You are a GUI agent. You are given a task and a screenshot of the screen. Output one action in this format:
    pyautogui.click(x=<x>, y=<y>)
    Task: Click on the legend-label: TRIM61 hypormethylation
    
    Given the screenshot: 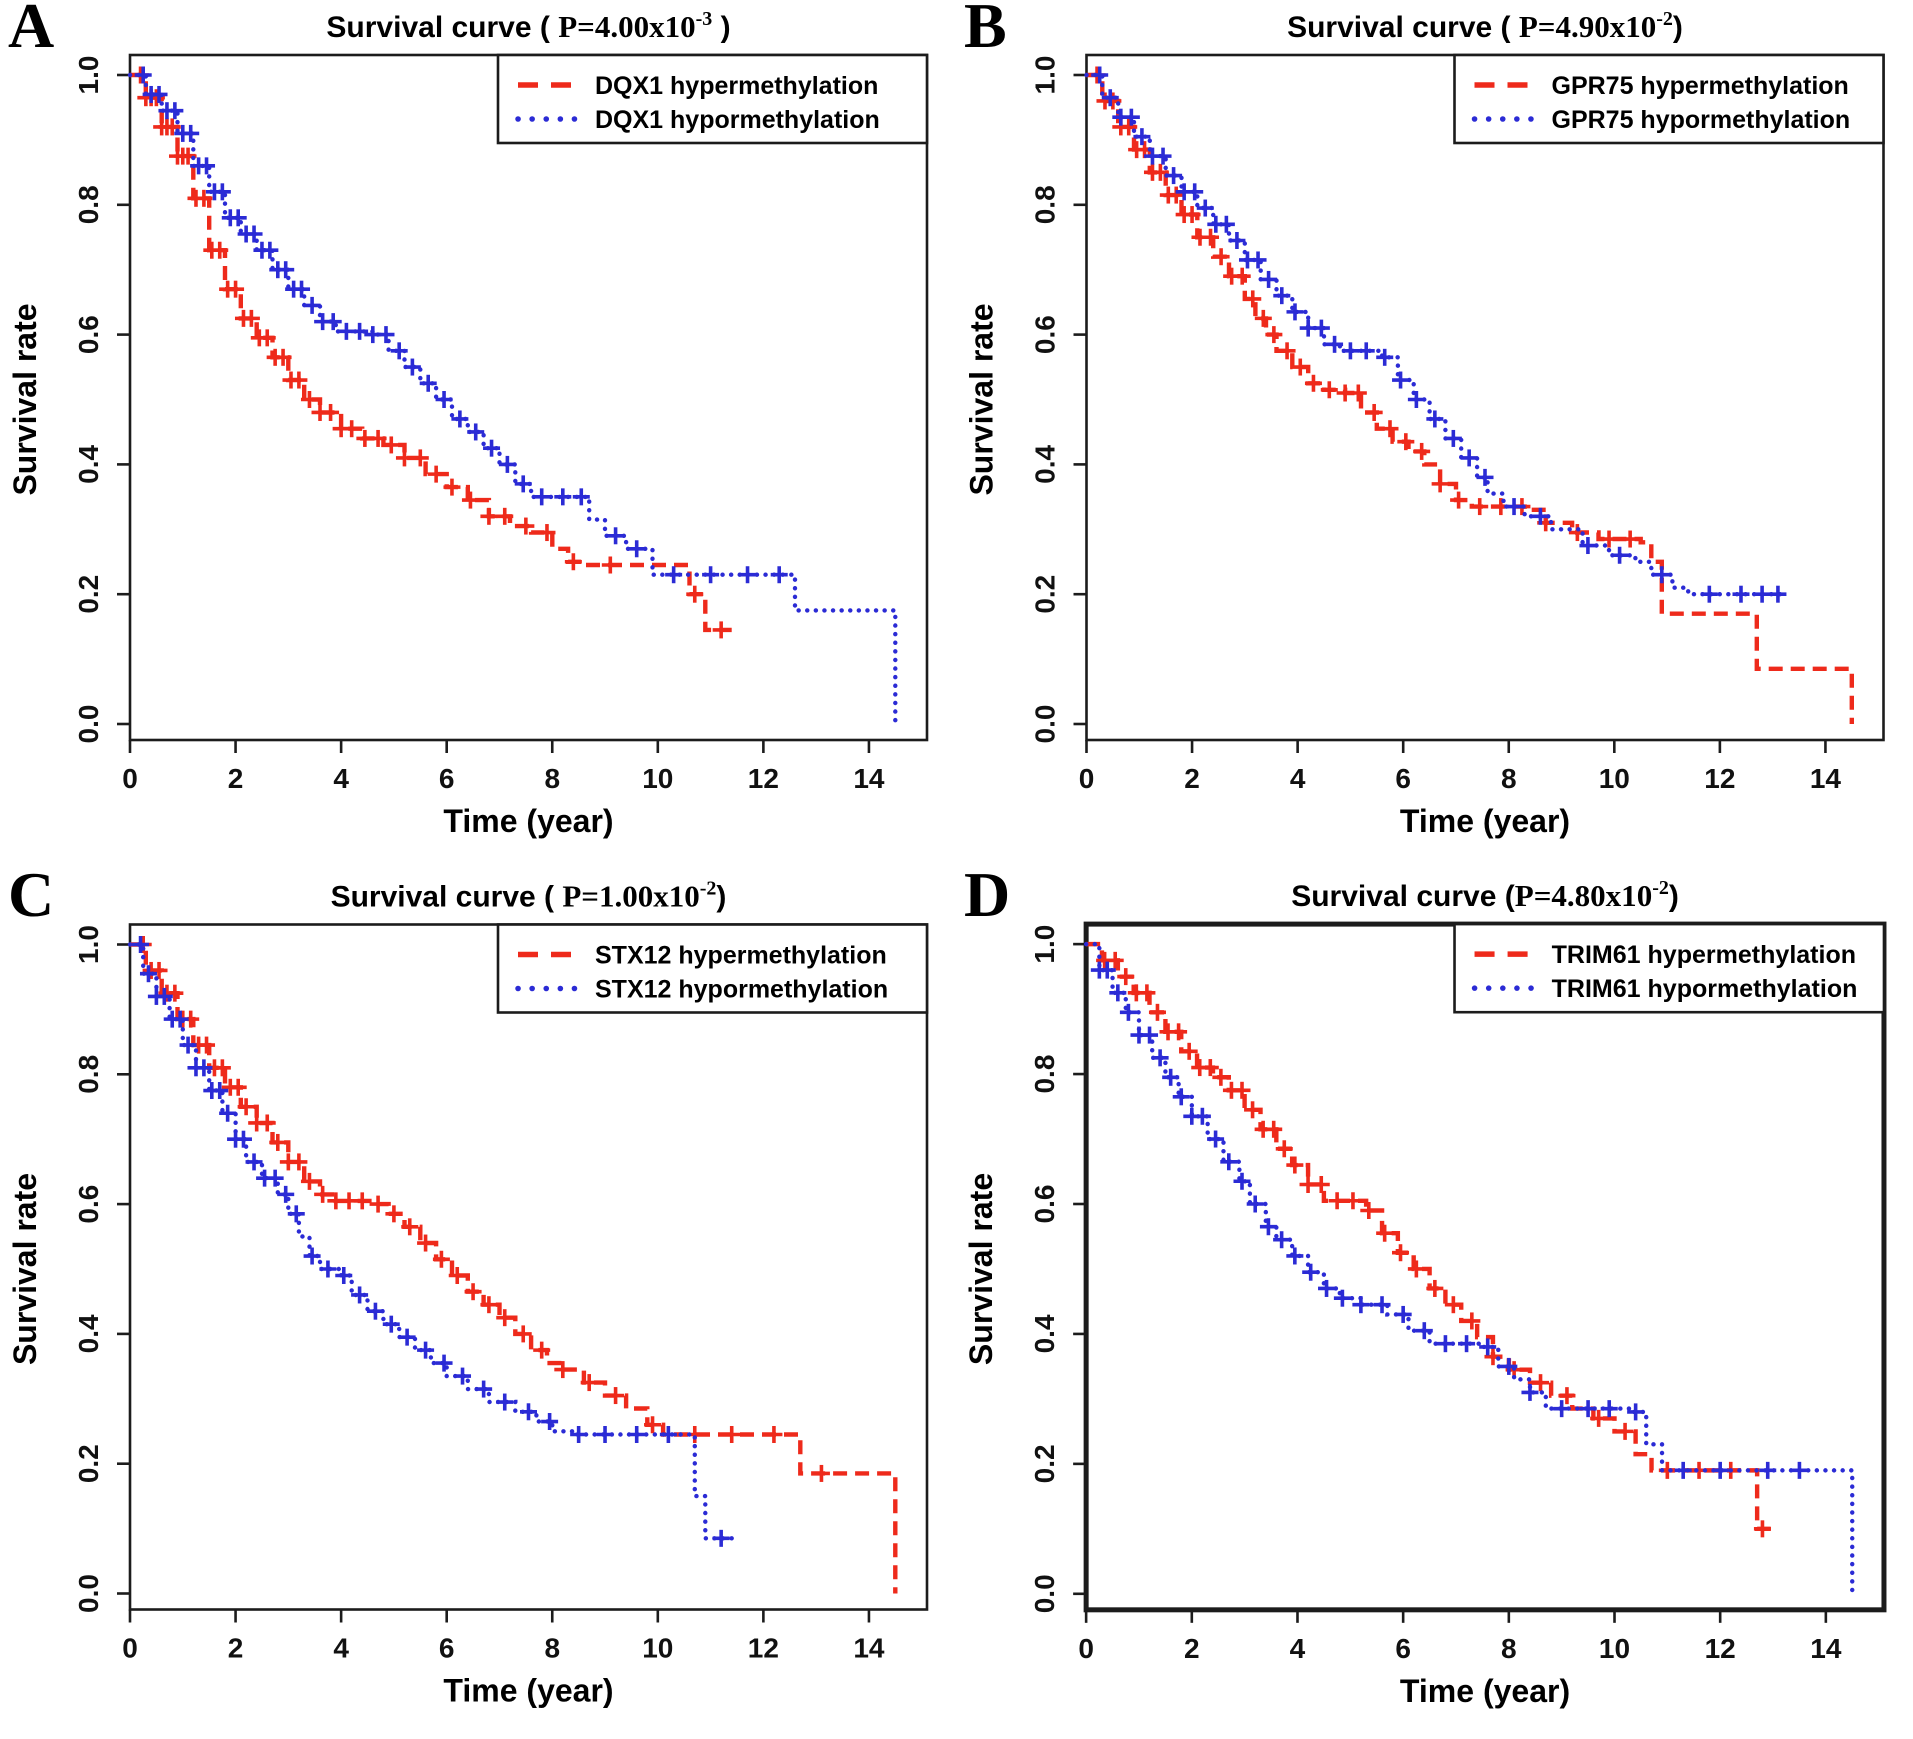 What is the action you would take?
    pyautogui.click(x=1705, y=989)
    